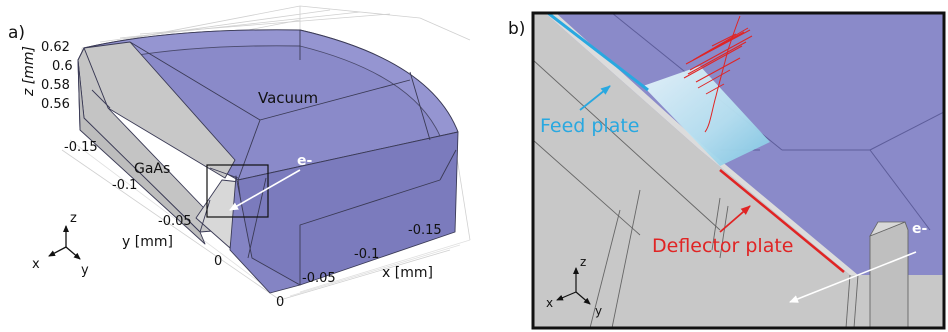  What do you see at coordinates (598, 311) in the screenshot?
I see `triad-b-y: y` at bounding box center [598, 311].